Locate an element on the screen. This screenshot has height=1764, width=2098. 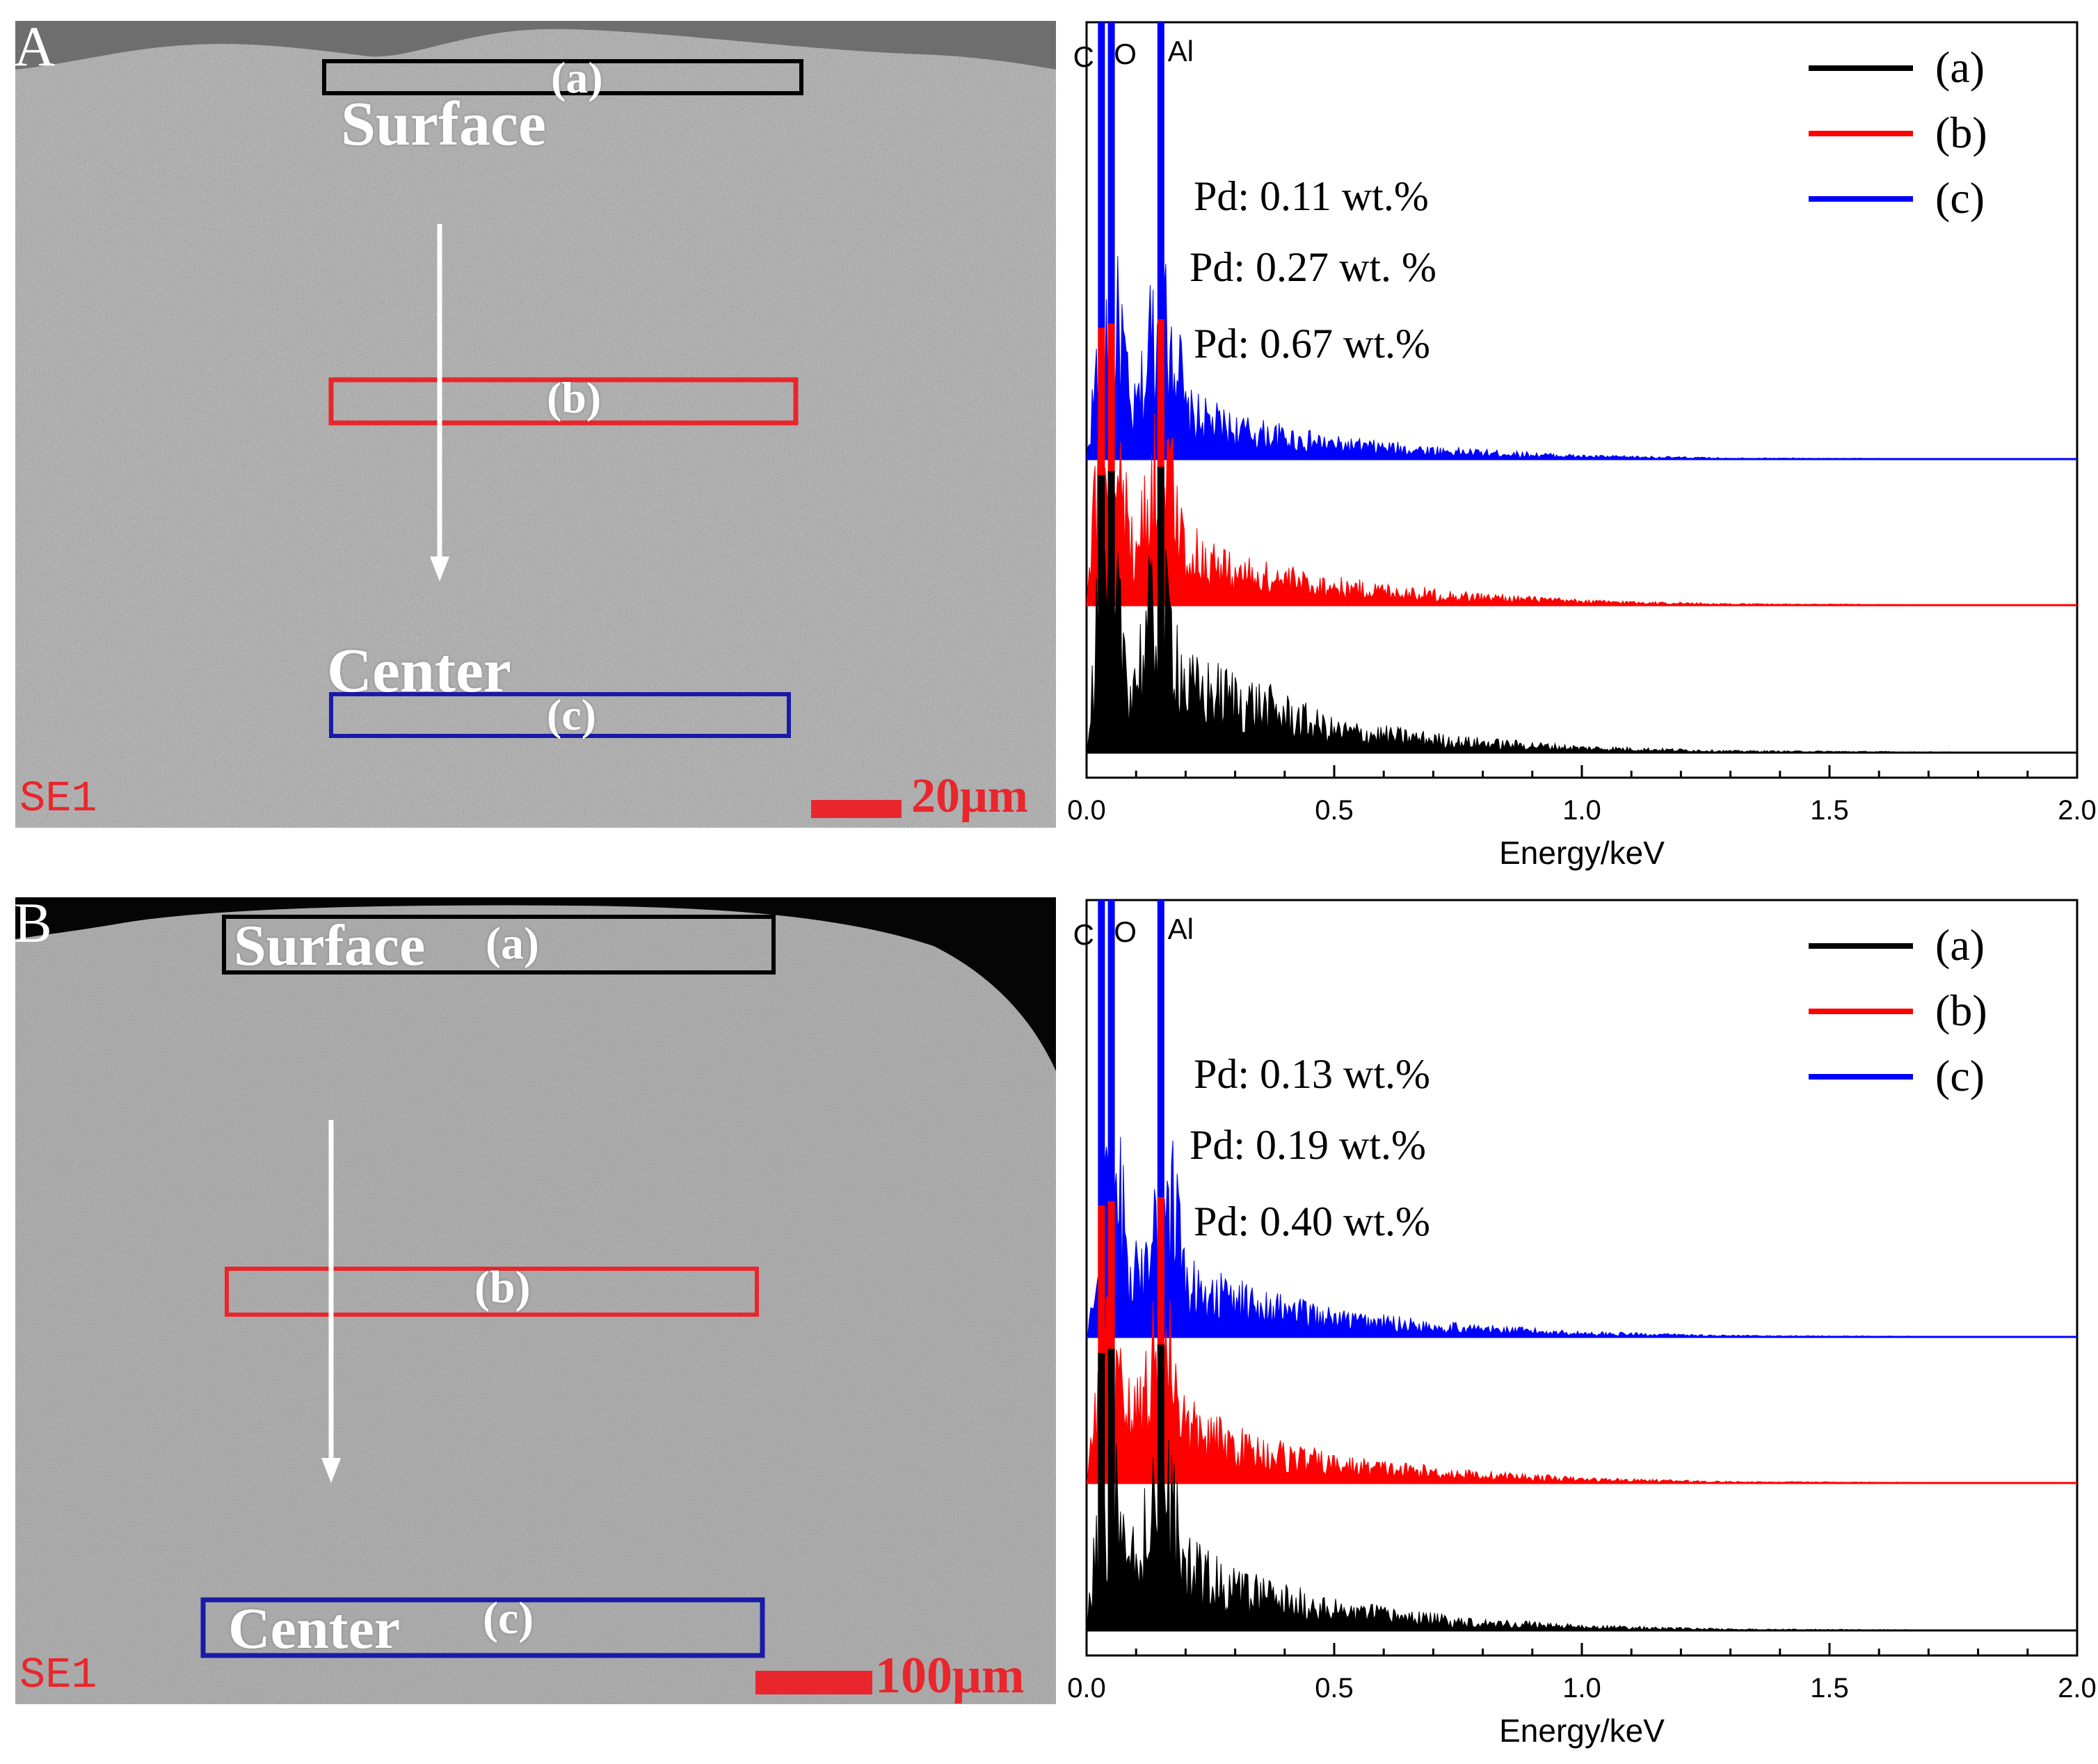
scale-bar-b is located at coordinates (813, 1682).